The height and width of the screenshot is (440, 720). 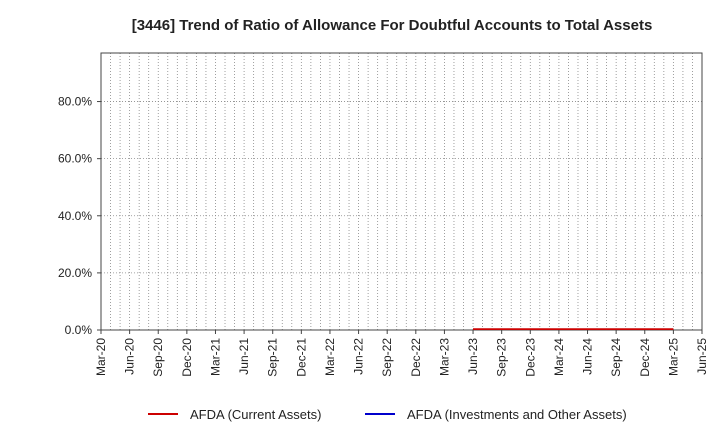 I want to click on x-tick-label: Dec-24, so click(x=645, y=357).